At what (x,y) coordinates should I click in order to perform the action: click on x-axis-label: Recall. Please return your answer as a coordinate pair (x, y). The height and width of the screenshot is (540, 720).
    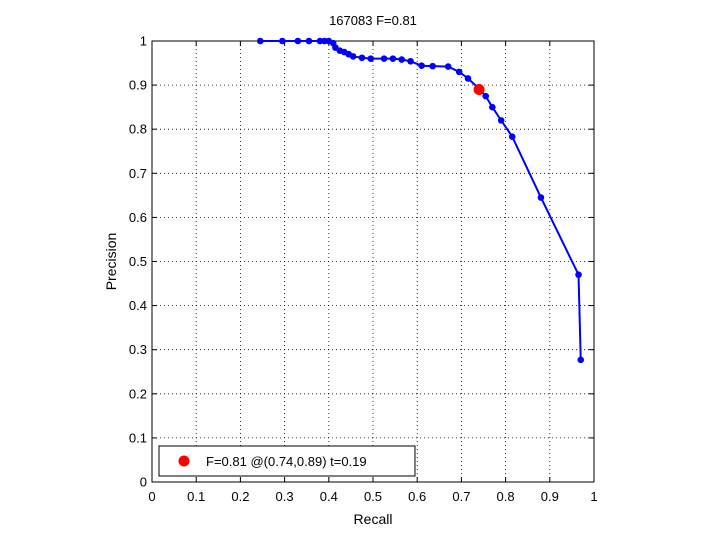
    Looking at the image, I should click on (373, 519).